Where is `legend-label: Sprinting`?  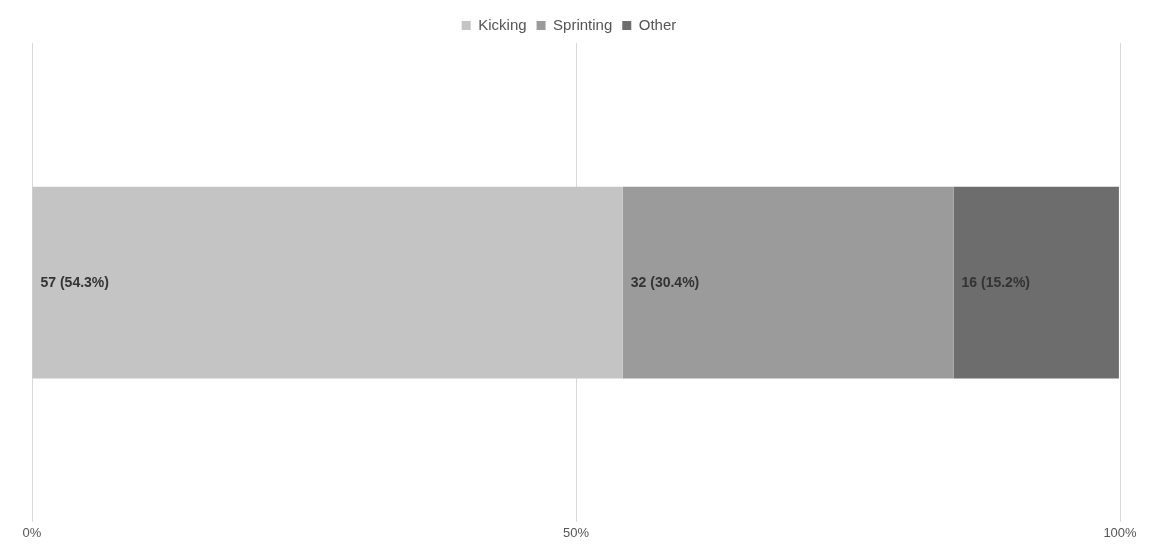
legend-label: Sprinting is located at coordinates (583, 24).